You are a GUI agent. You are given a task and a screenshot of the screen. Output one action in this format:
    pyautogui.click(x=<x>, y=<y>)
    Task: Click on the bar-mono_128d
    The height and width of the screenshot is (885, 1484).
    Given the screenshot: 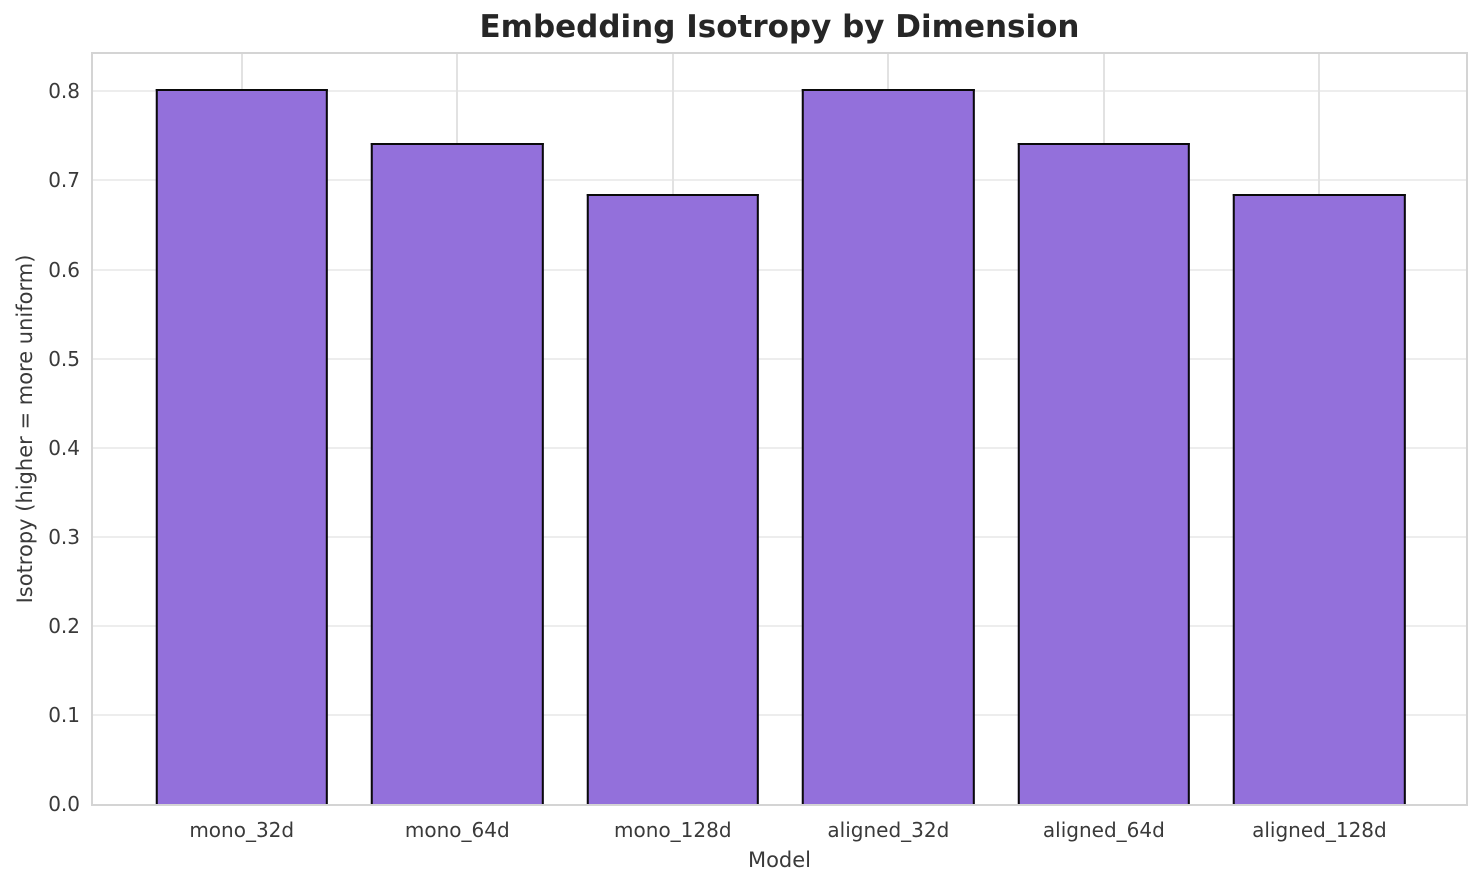 What is the action you would take?
    pyautogui.click(x=673, y=498)
    